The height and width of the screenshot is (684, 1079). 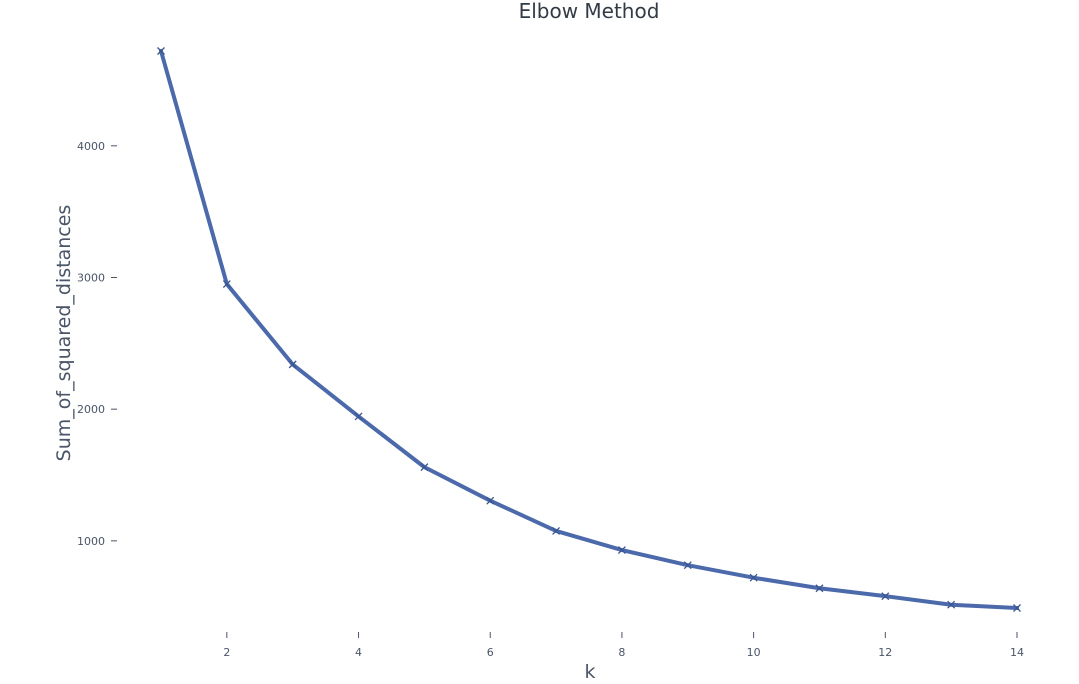 I want to click on x-tick-label: 4, so click(x=358, y=652).